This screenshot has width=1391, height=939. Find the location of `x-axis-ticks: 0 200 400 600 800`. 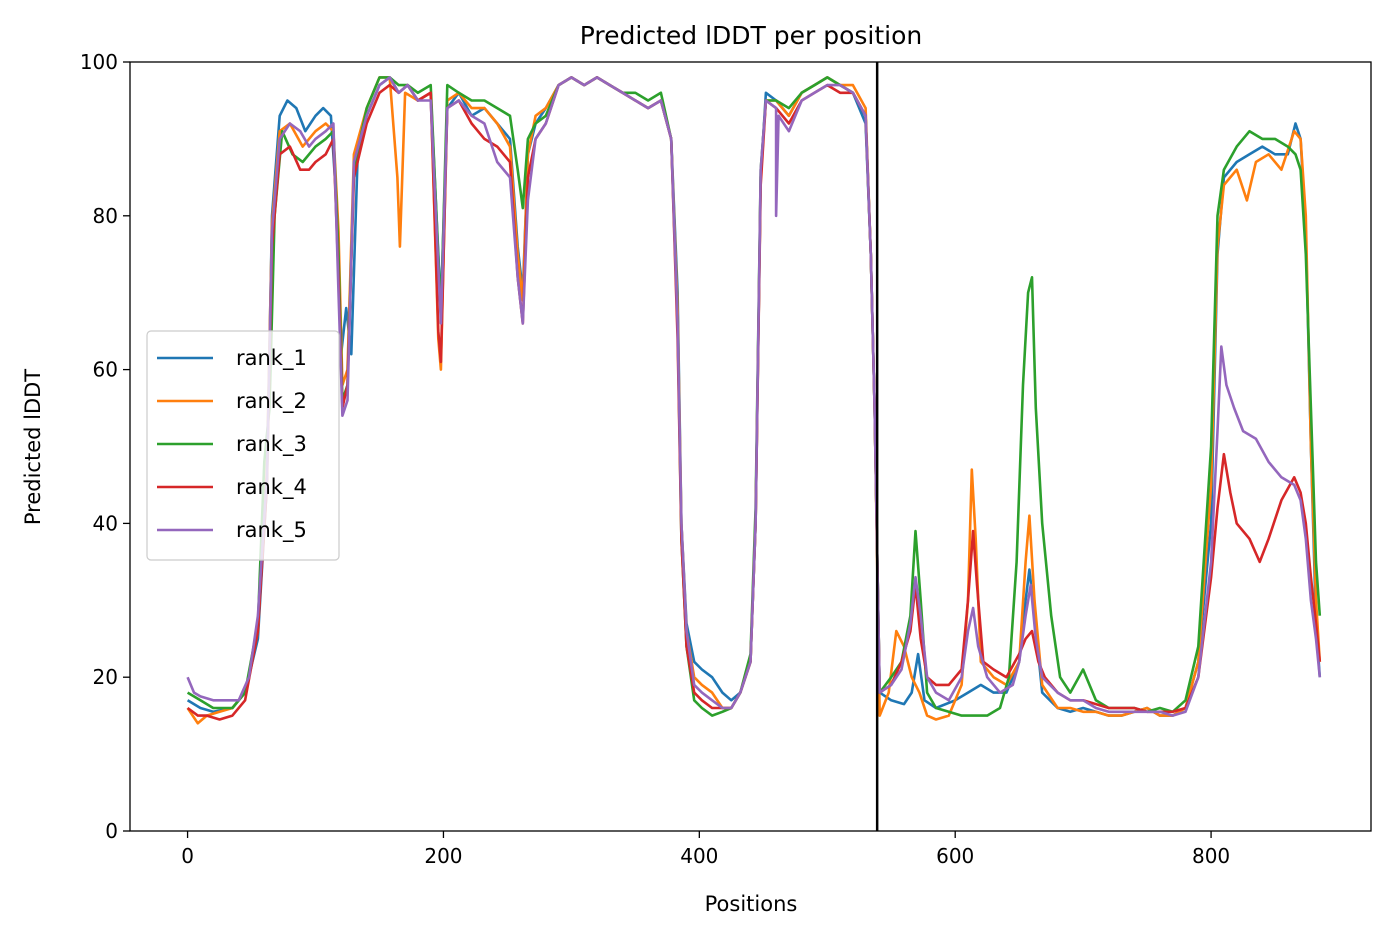

x-axis-ticks: 0 200 400 600 800 is located at coordinates (705, 849).